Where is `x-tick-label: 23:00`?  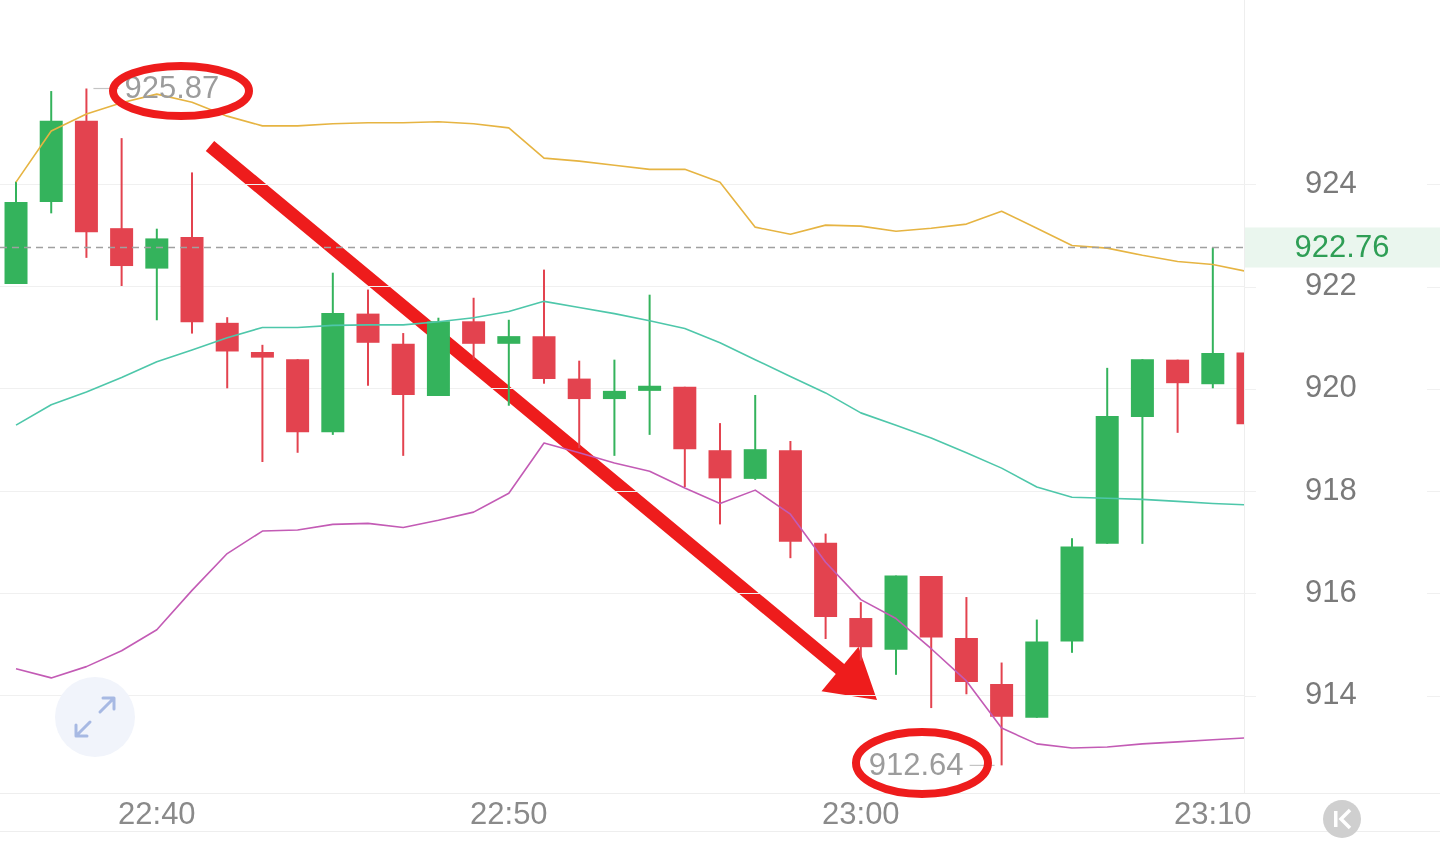
x-tick-label: 23:00 is located at coordinates (861, 814).